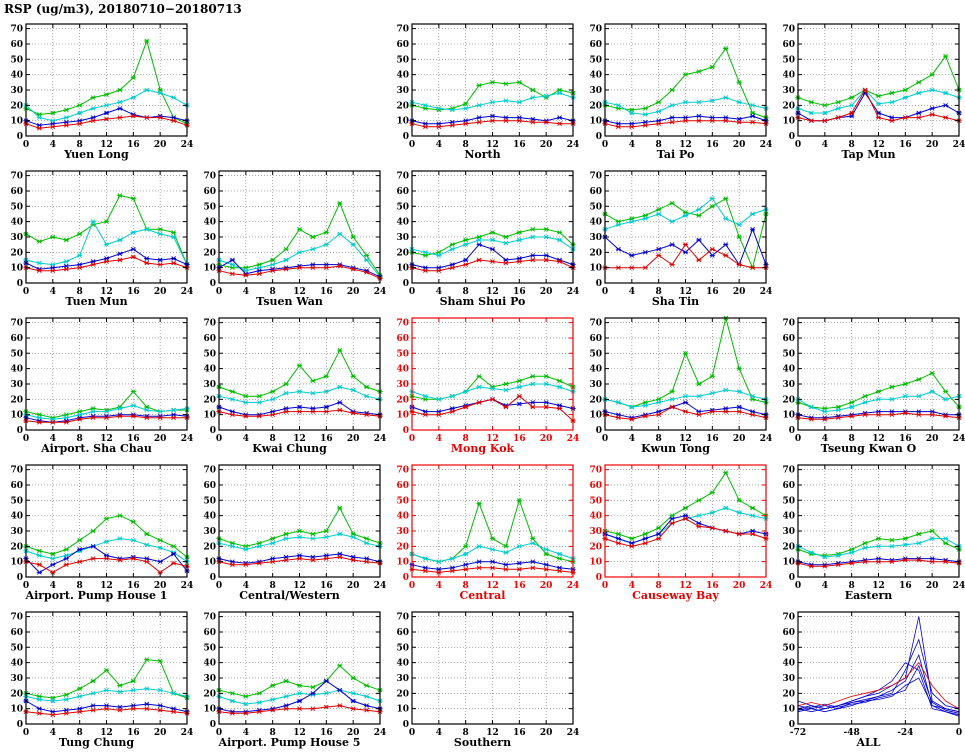 The image size is (965, 755). I want to click on chart-title: Yuen Long, so click(96, 154).